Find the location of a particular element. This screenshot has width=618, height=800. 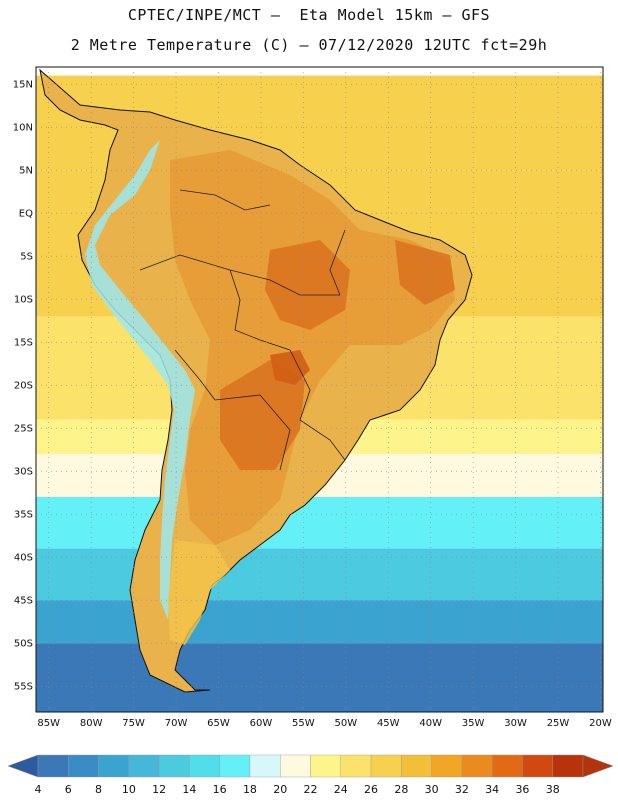

lat-label: 25S is located at coordinates (23, 429).